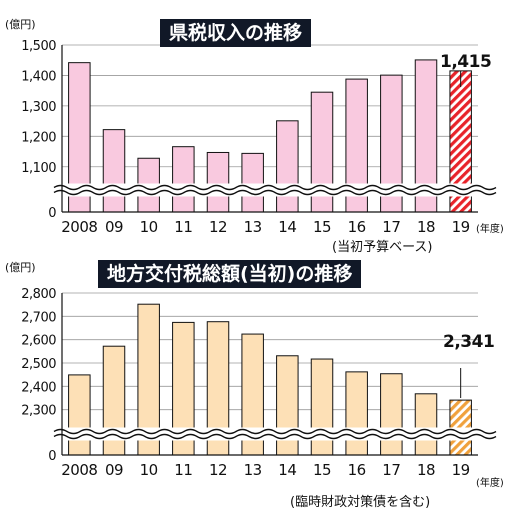 This screenshot has width=512, height=512. I want to click on highlight-value-label: 2,341, so click(469, 342).